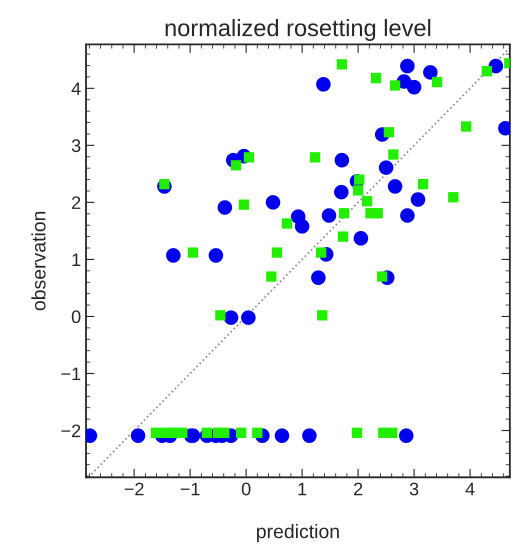  Describe the element at coordinates (302, 489) in the screenshot. I see `x-tick-label: 1` at that location.